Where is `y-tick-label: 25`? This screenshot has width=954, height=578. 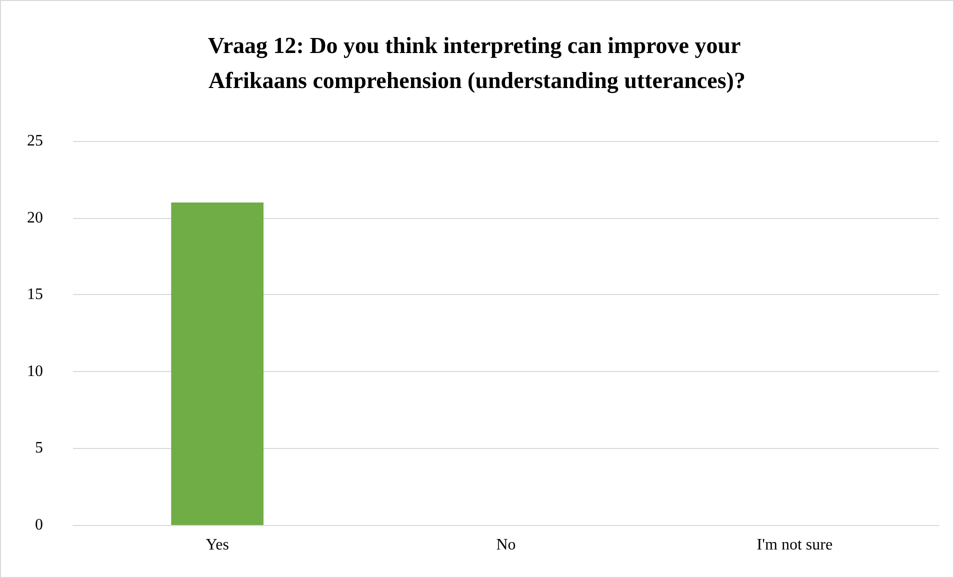 y-tick-label: 25 is located at coordinates (35, 141).